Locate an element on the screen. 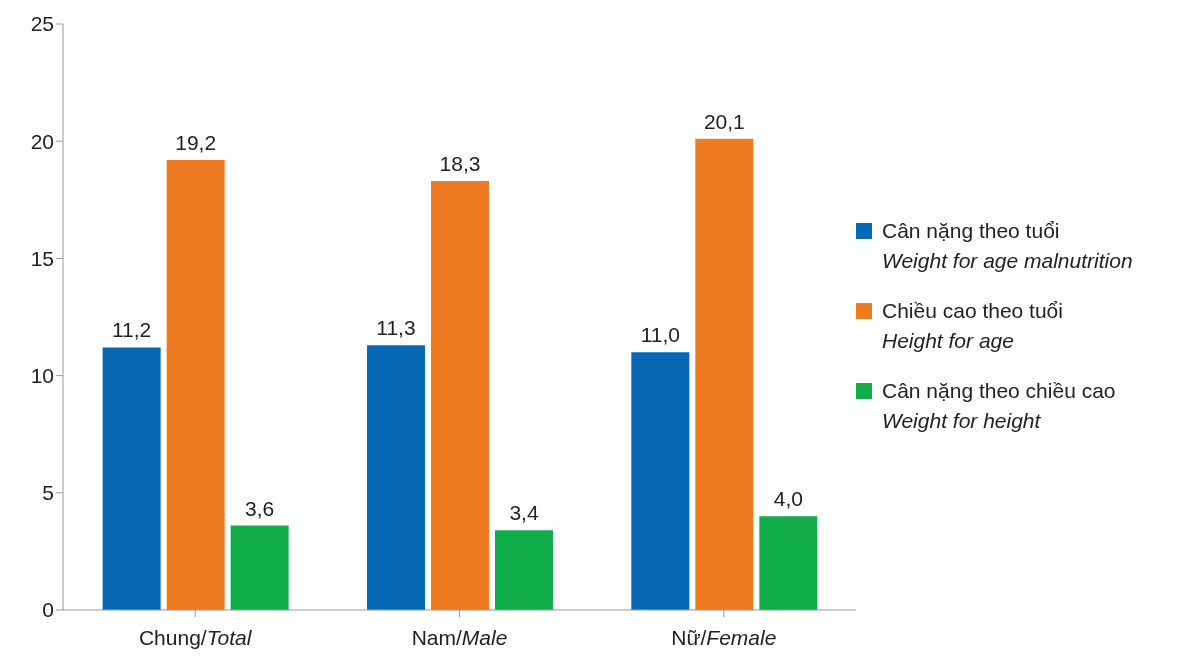 The height and width of the screenshot is (670, 1184). y-tick-label: 15 is located at coordinates (42, 258).